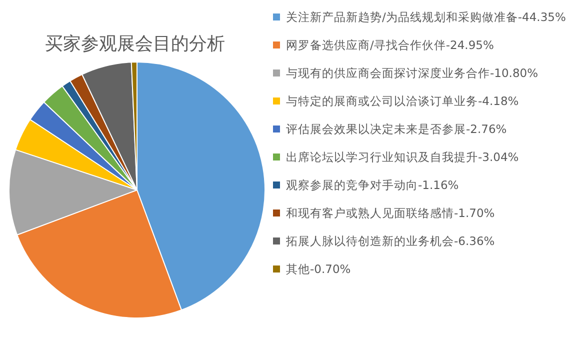  What do you see at coordinates (396, 129) in the screenshot?
I see `legend-label: 评估展会效果以决定未来是否参展-2.76%` at bounding box center [396, 129].